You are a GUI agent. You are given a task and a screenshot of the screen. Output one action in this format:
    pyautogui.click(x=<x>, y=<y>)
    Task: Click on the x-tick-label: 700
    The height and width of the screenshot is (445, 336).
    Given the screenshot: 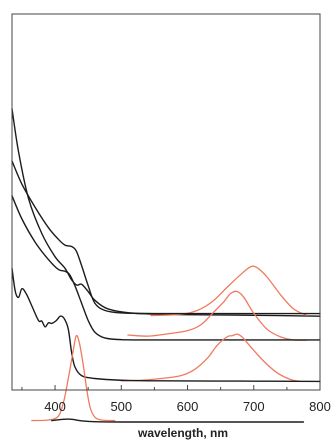 What is the action you would take?
    pyautogui.click(x=254, y=406)
    